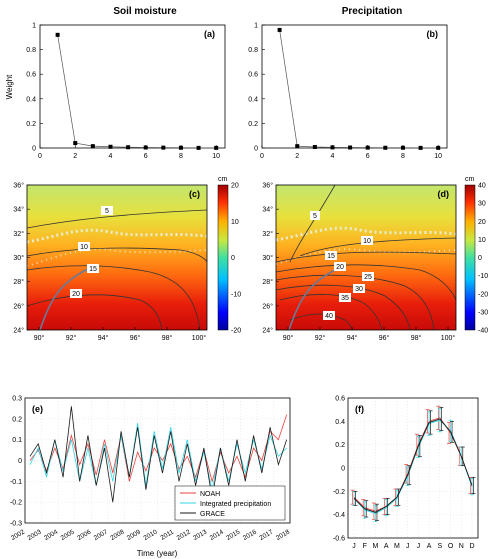 The height and width of the screenshot is (559, 500). Describe the element at coordinates (340, 445) in the screenshot. I see `panel-f-ytick-label-2: 0.2` at that location.